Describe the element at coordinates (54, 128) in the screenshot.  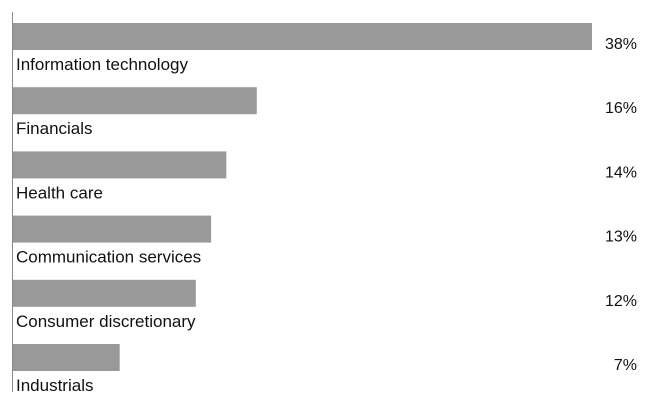
I see `category-label: Financials` at that location.